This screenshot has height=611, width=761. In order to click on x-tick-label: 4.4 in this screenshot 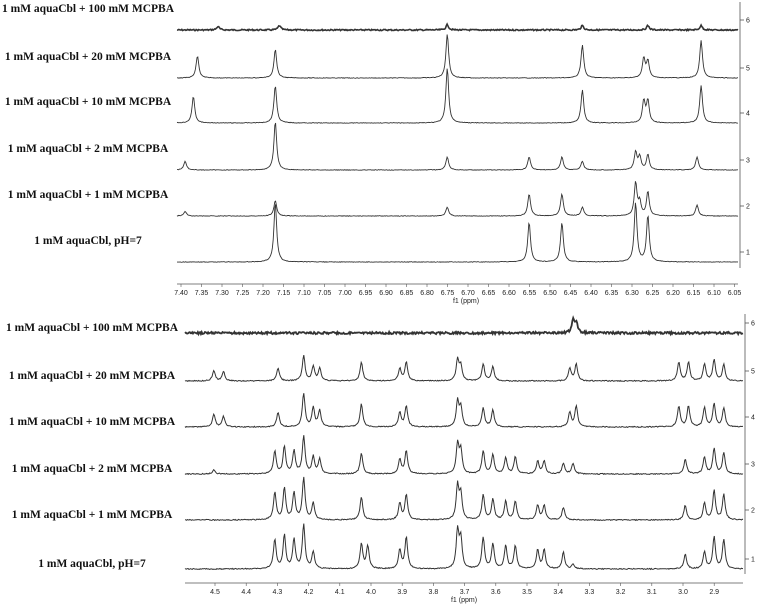, I will do `click(246, 592)`.